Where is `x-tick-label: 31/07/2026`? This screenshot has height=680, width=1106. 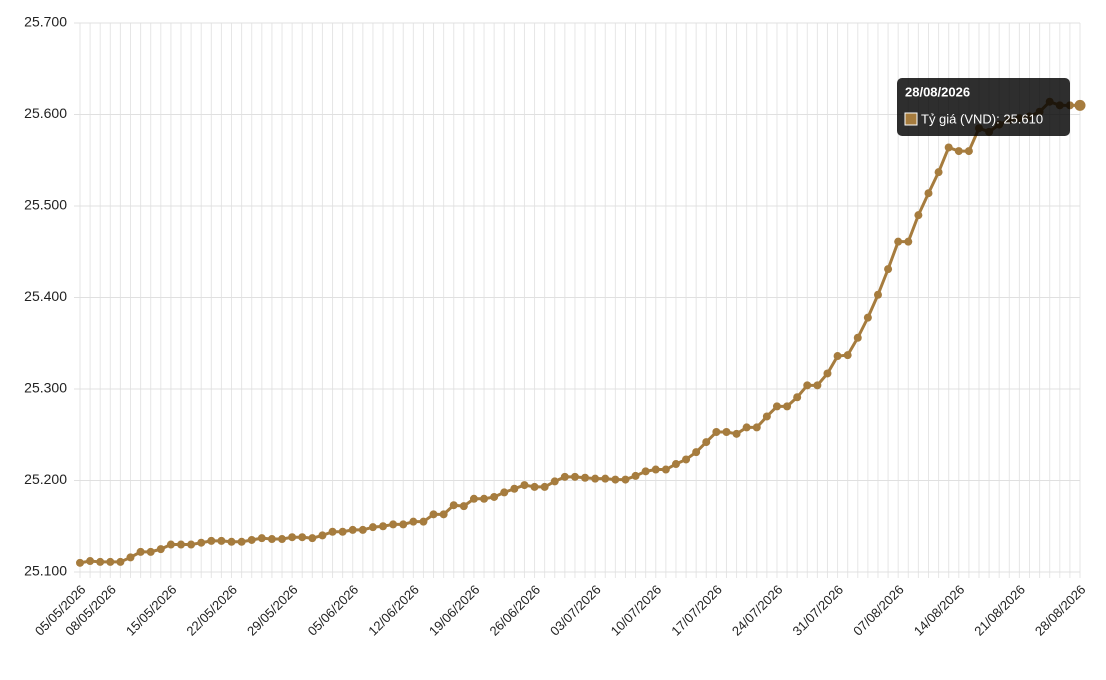 x-tick-label: 31/07/2026 is located at coordinates (818, 610).